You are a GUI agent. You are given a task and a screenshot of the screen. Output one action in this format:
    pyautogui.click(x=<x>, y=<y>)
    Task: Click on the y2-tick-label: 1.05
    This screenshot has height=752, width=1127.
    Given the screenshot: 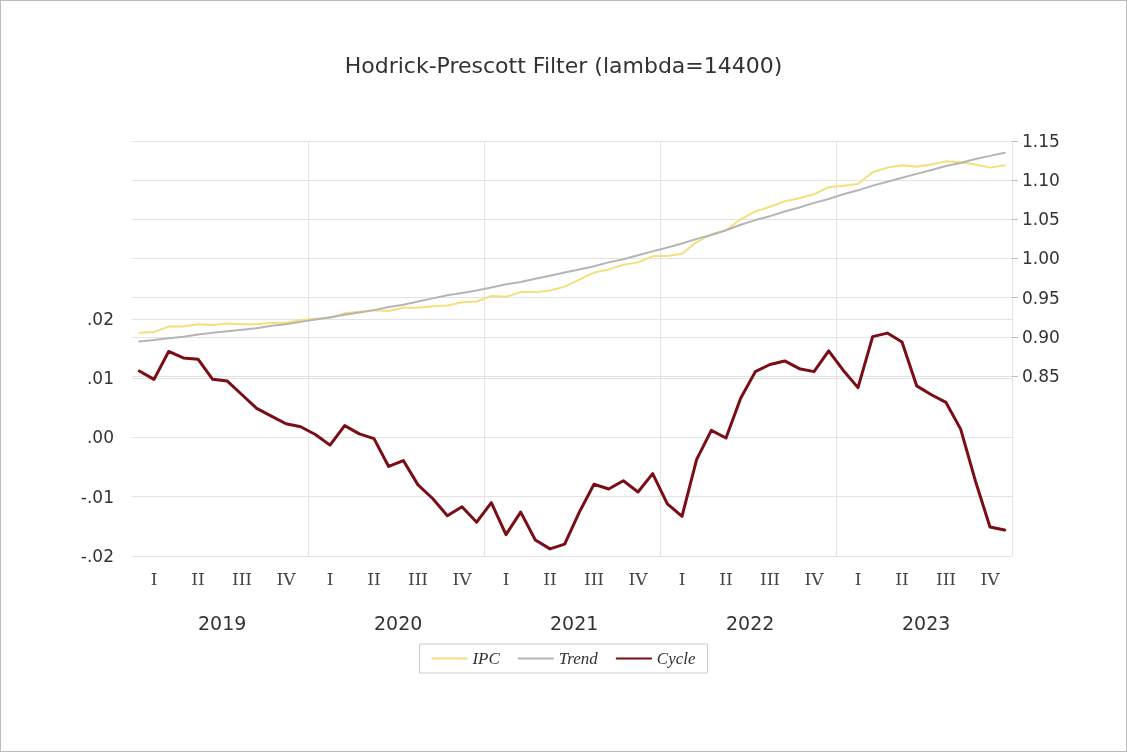 What is the action you would take?
    pyautogui.click(x=1041, y=219)
    